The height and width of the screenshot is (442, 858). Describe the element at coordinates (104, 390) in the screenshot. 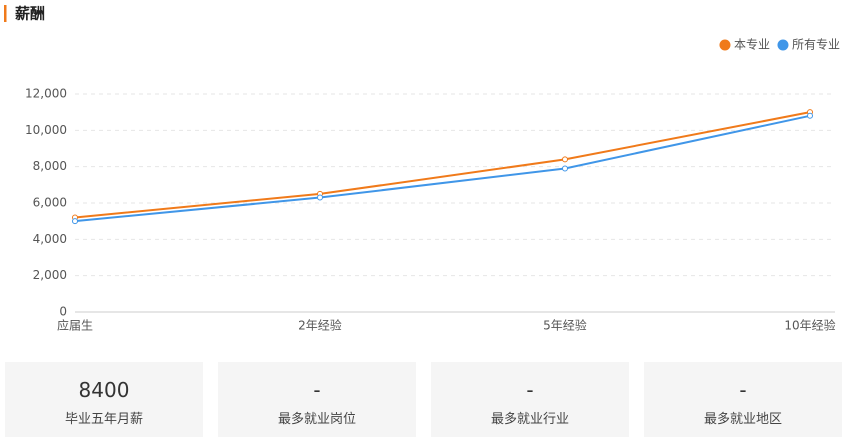

I see `stat-value: 8400` at that location.